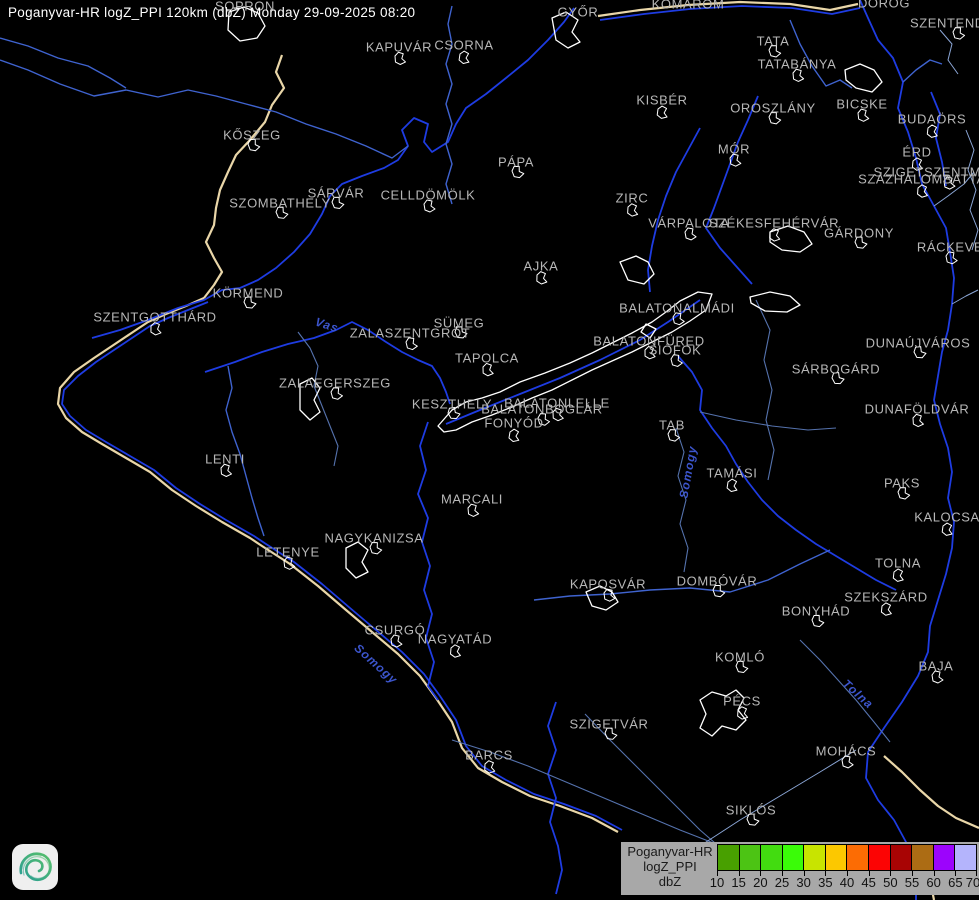  I want to click on city-label: KAPOSVÁR, so click(608, 584).